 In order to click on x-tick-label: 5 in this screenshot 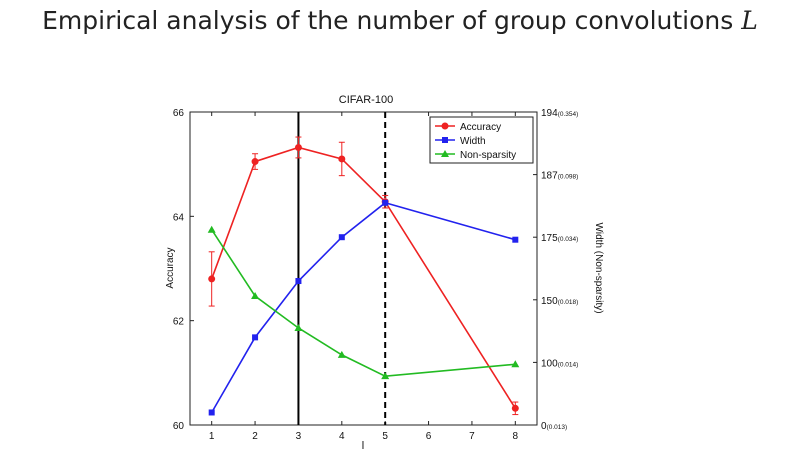, I will do `click(385, 436)`.